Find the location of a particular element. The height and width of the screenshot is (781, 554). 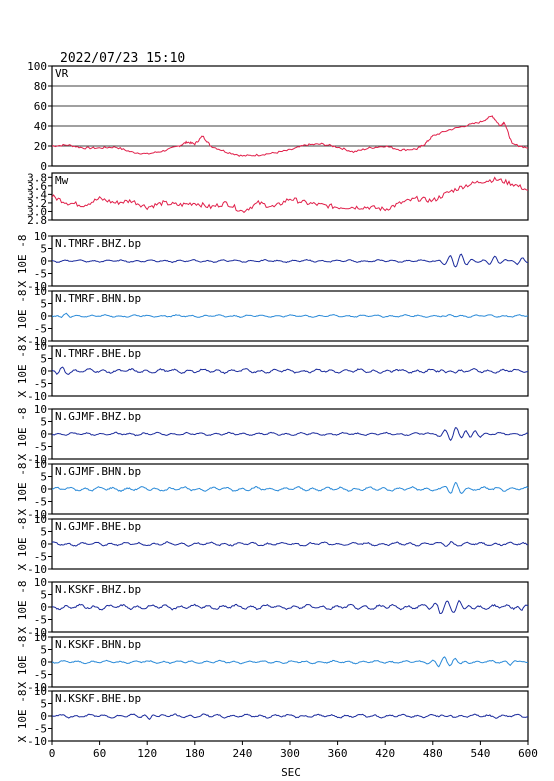

y-tick-label: 3.4 is located at coordinates (37, 194).